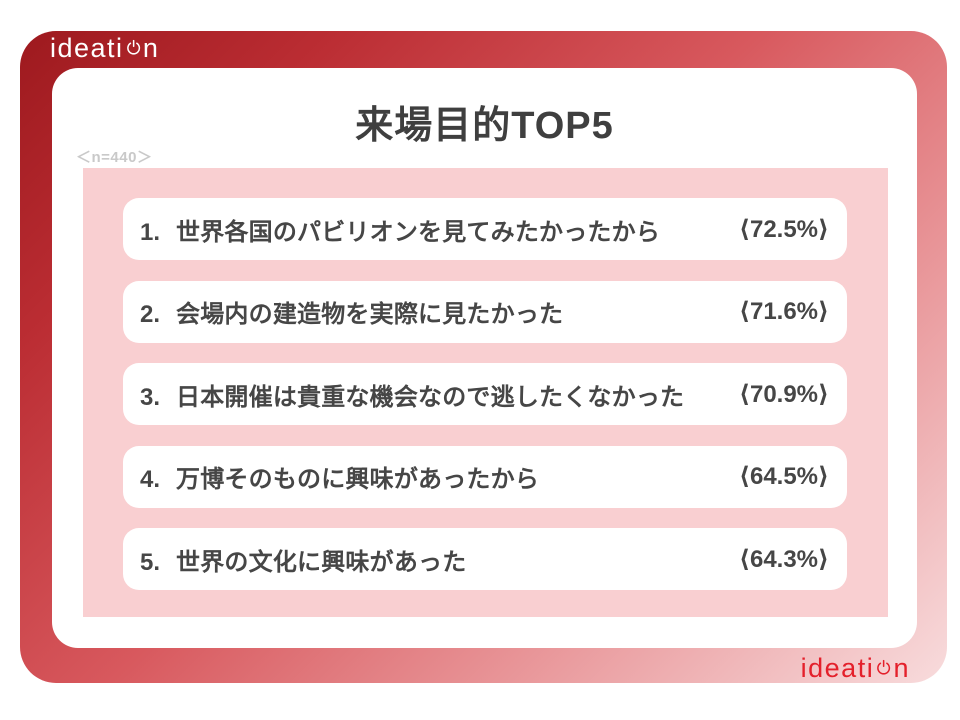 This screenshot has width=960, height=720. I want to click on ranking-row-text: 2. 会場内の建造物を実際に見たかった, so click(351, 311).